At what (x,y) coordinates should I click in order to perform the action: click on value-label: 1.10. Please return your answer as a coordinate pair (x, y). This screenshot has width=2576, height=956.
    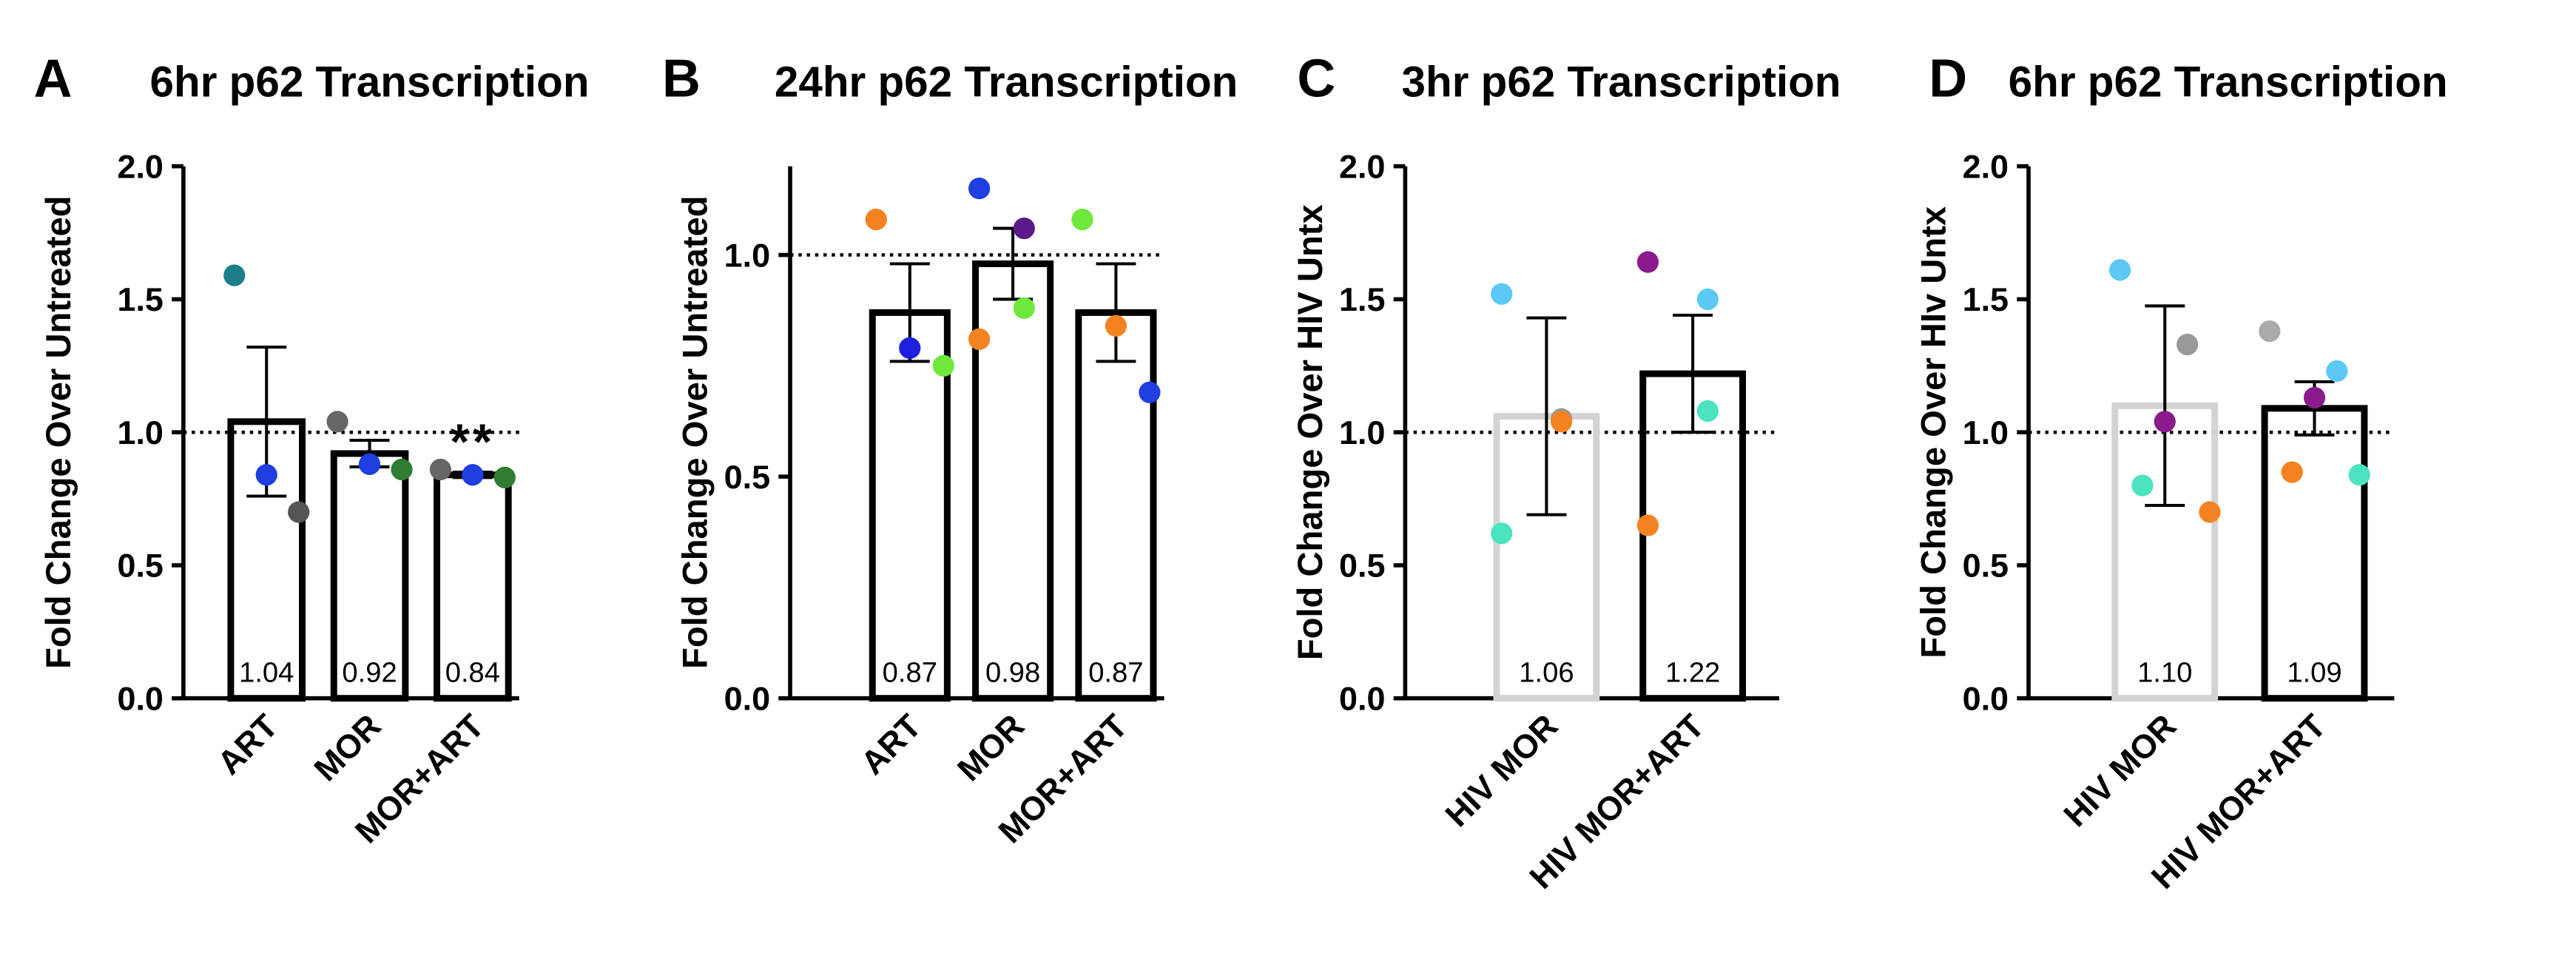
    Looking at the image, I should click on (2164, 672).